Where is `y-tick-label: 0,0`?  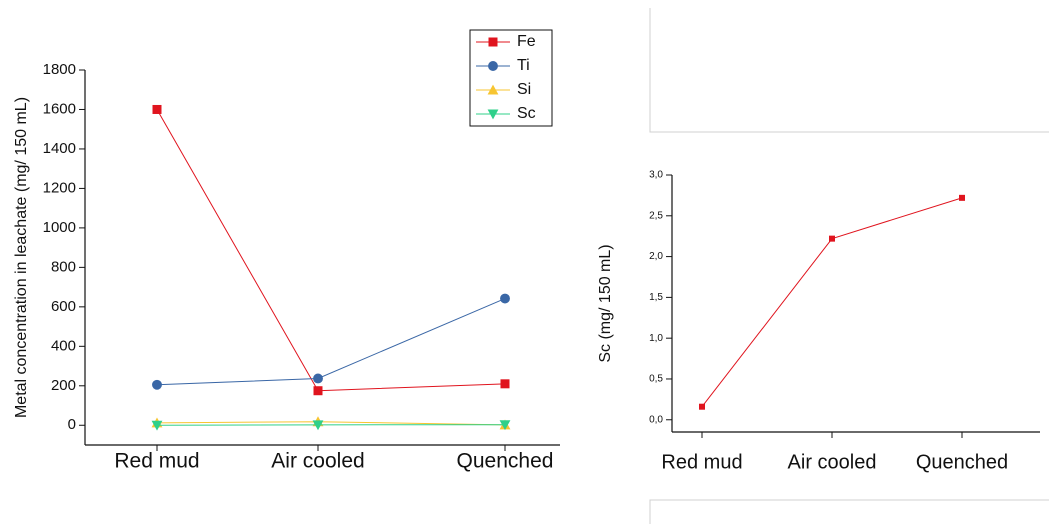
y-tick-label: 0,0 is located at coordinates (656, 419).